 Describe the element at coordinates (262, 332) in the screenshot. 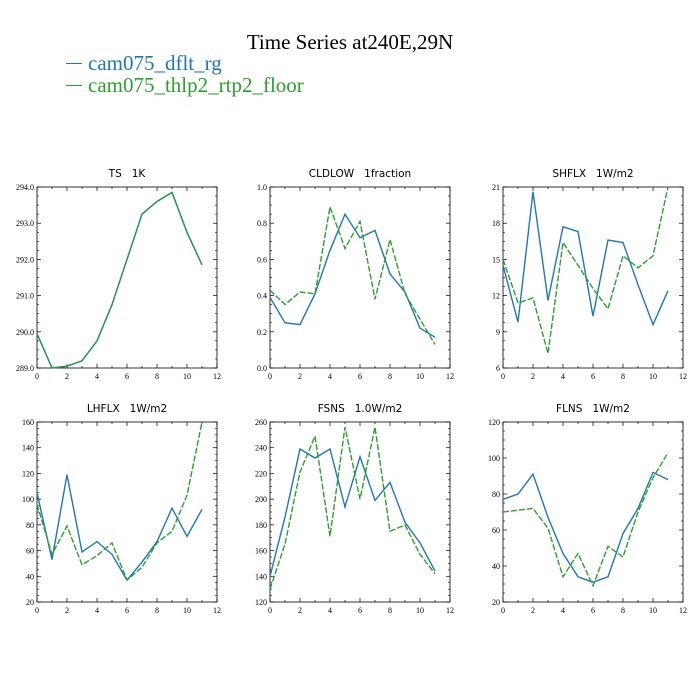

I see `y-tick-label: 0.2` at that location.